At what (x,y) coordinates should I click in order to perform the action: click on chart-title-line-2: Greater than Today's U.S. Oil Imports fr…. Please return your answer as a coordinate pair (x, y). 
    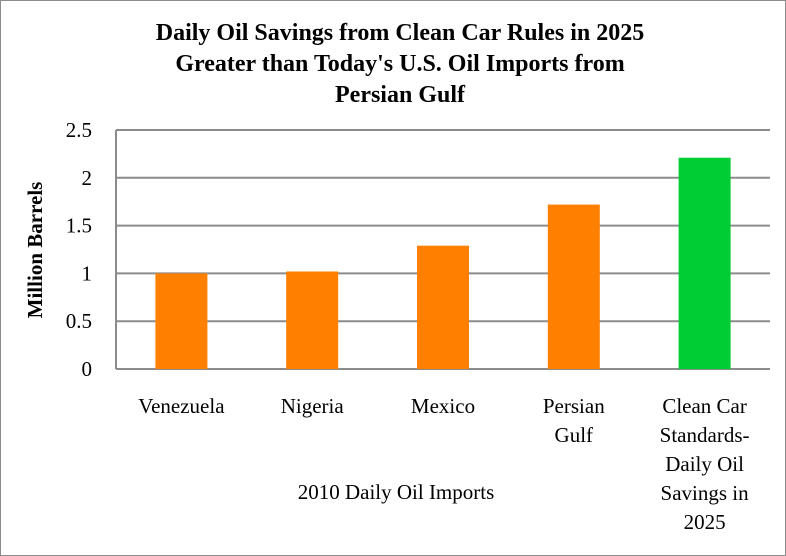
    Looking at the image, I should click on (400, 64).